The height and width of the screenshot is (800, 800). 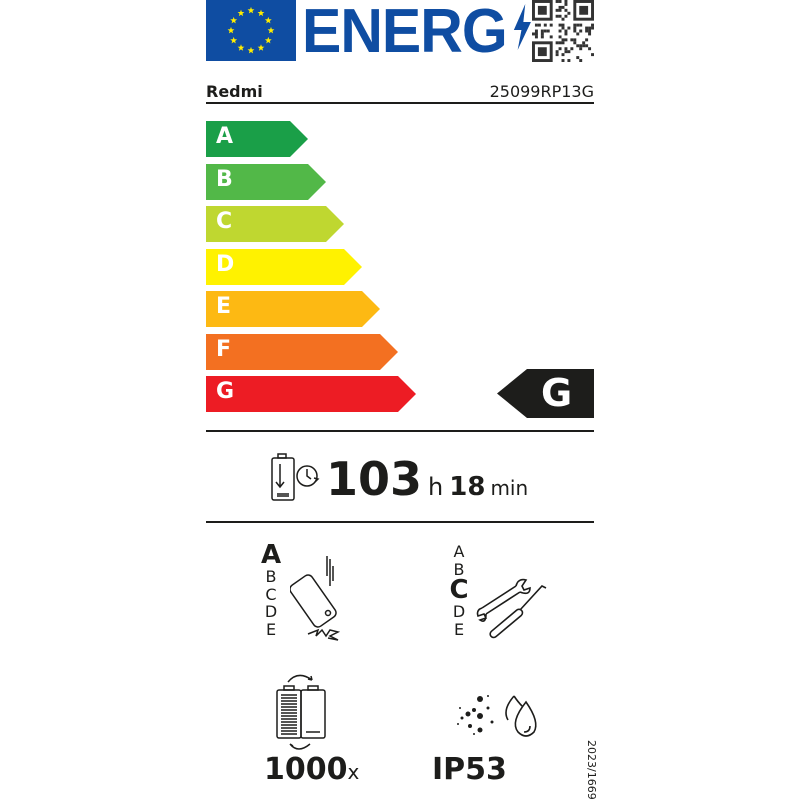 I want to click on energy-class-bar-g: G, so click(x=311, y=394).